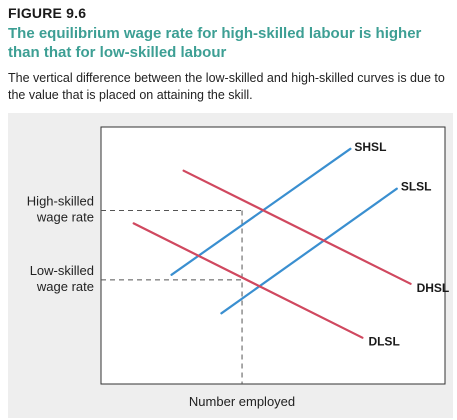  Describe the element at coordinates (242, 401) in the screenshot. I see `x-axis-label: Number employed` at that location.